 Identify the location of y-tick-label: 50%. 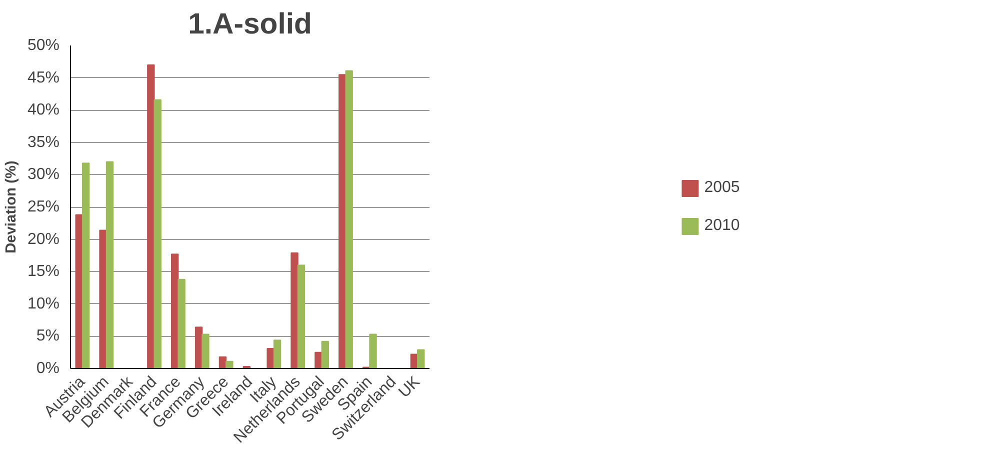
(43, 45).